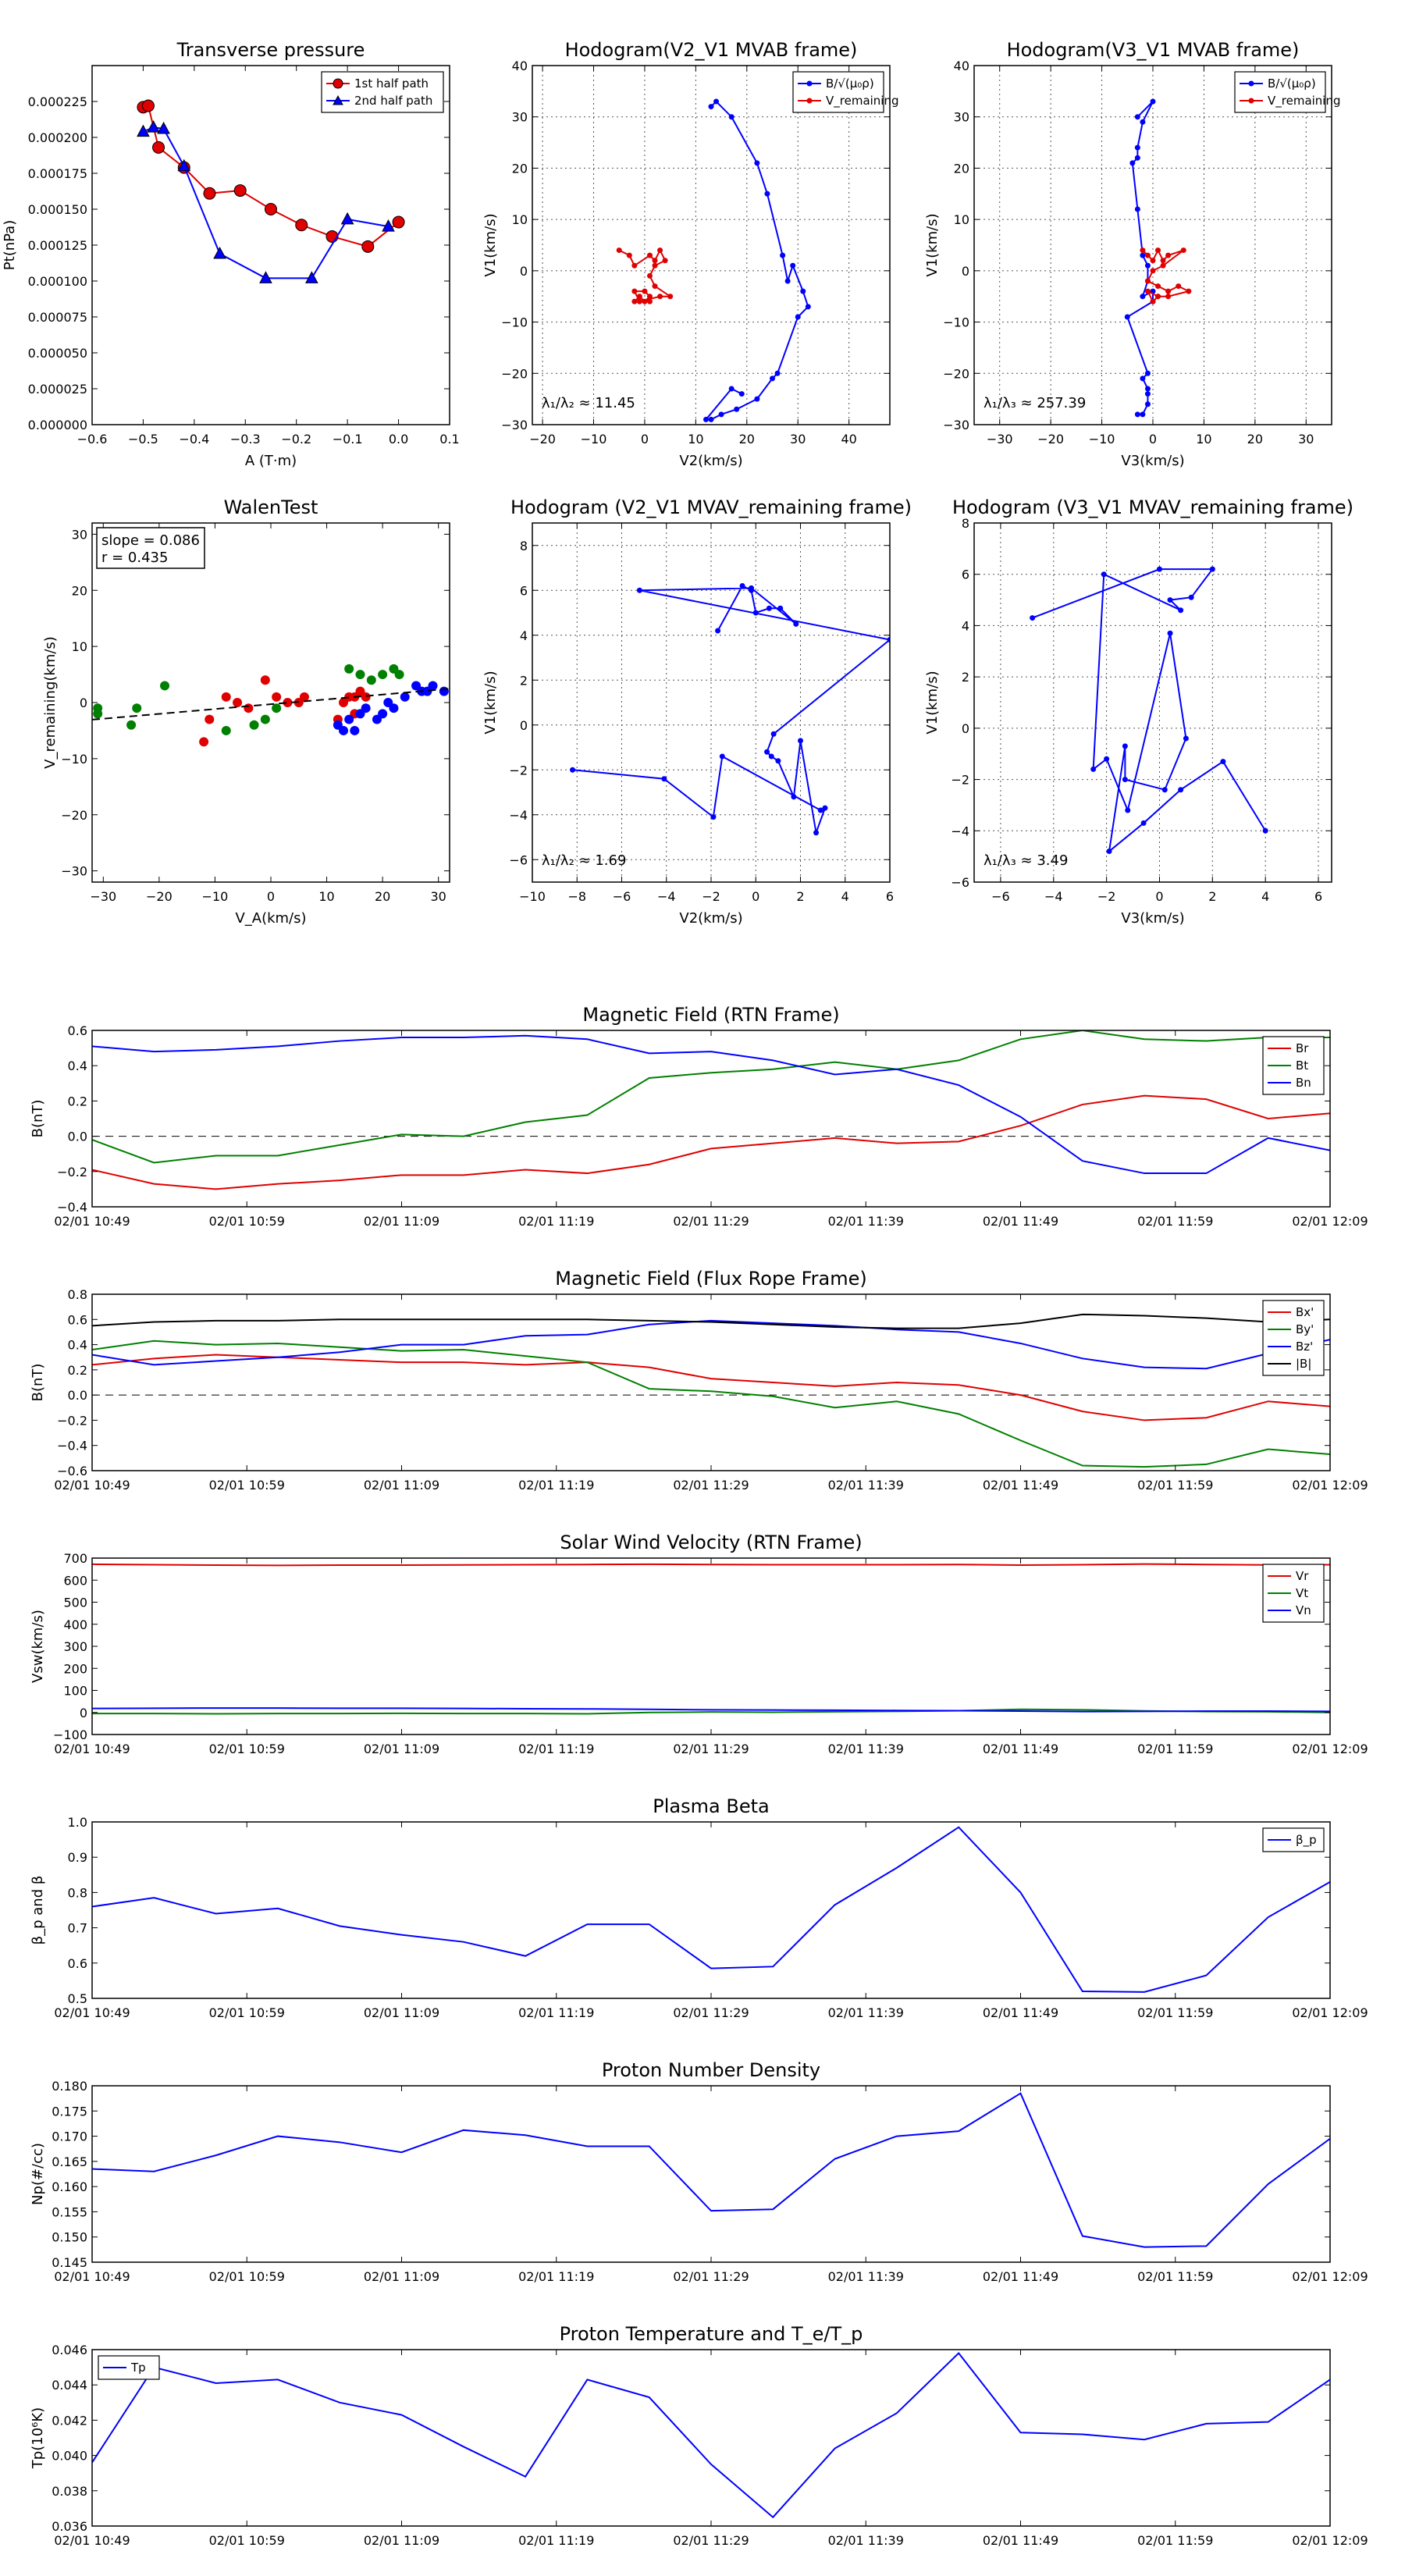  What do you see at coordinates (72, 1471) in the screenshot?
I see `y-tick-label: −0.6` at bounding box center [72, 1471].